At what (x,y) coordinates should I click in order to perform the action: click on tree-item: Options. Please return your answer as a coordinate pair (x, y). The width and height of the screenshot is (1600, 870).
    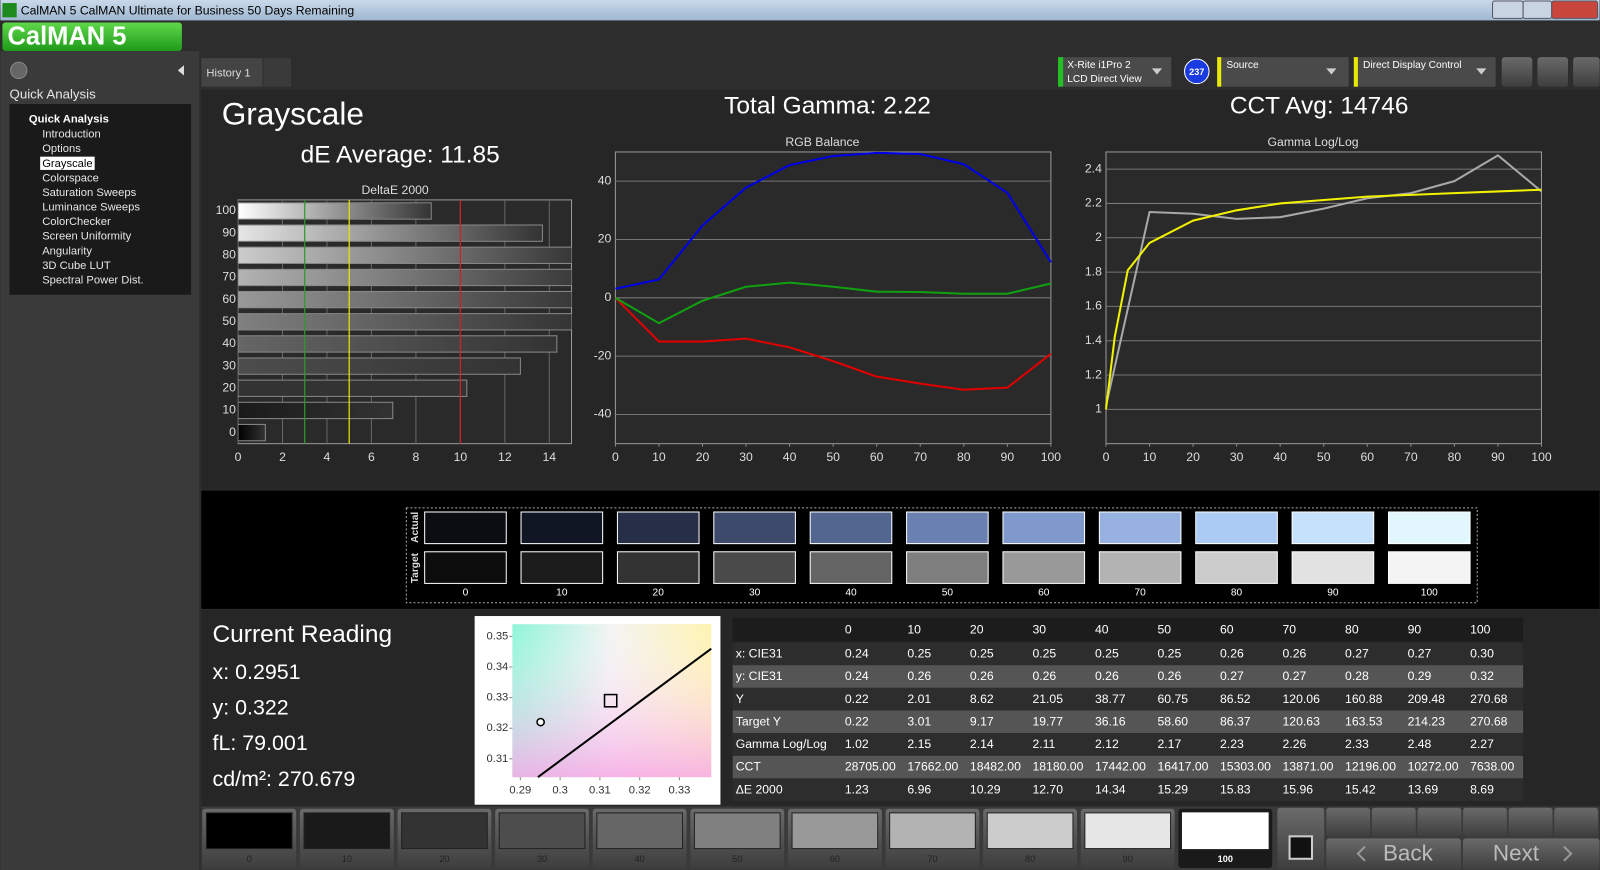
    Looking at the image, I should click on (61, 149).